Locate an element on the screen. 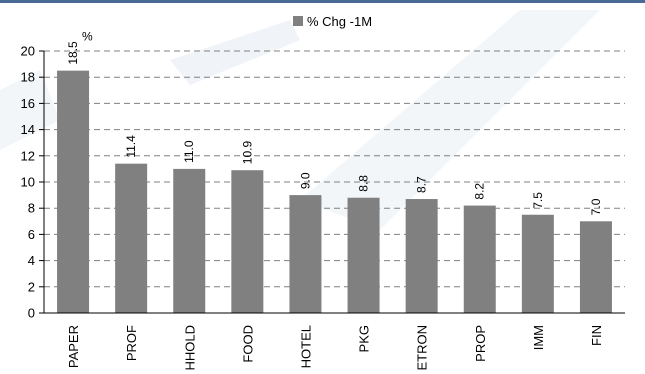 The height and width of the screenshot is (374, 645). value-label: 7.0 is located at coordinates (596, 206).